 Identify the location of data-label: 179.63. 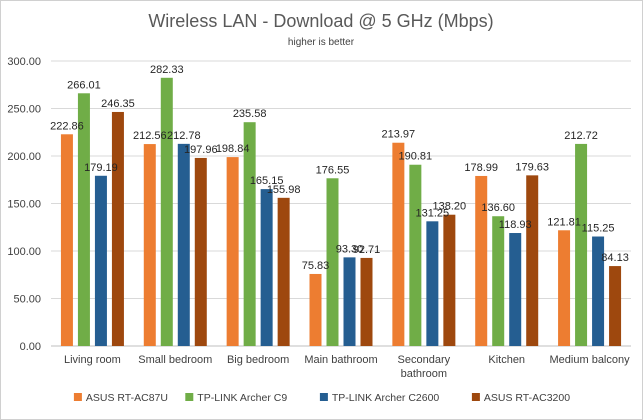
(532, 167).